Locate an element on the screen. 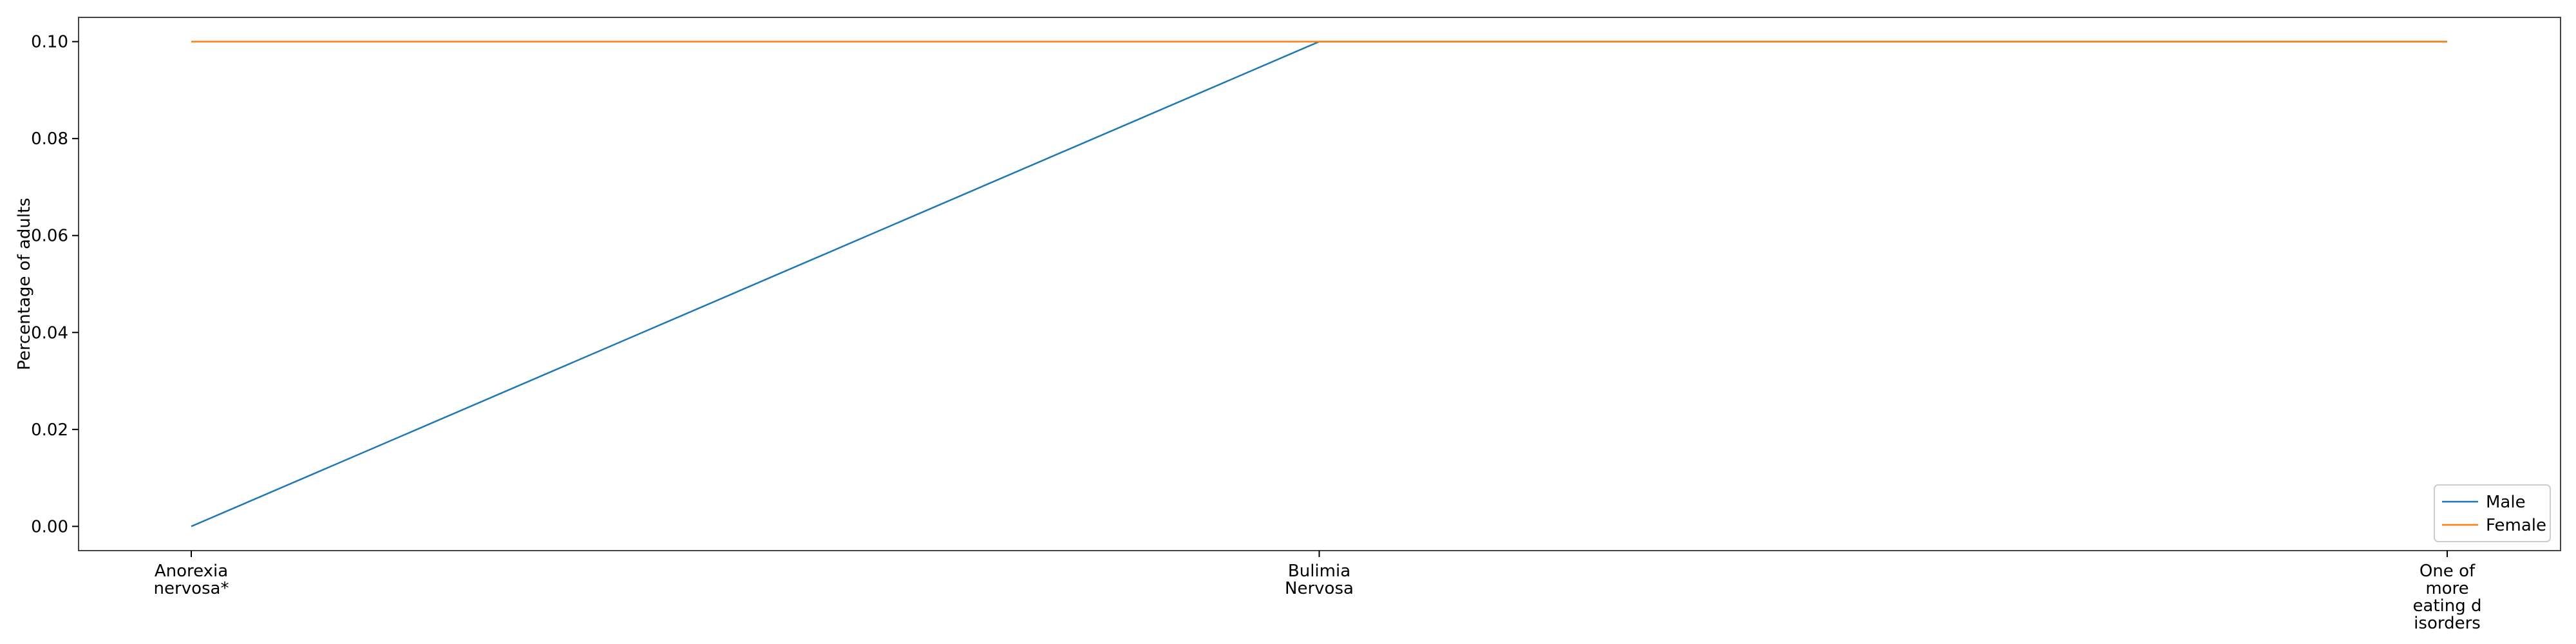 This screenshot has width=2576, height=644. y-tick-label: 0.04 is located at coordinates (50, 333).